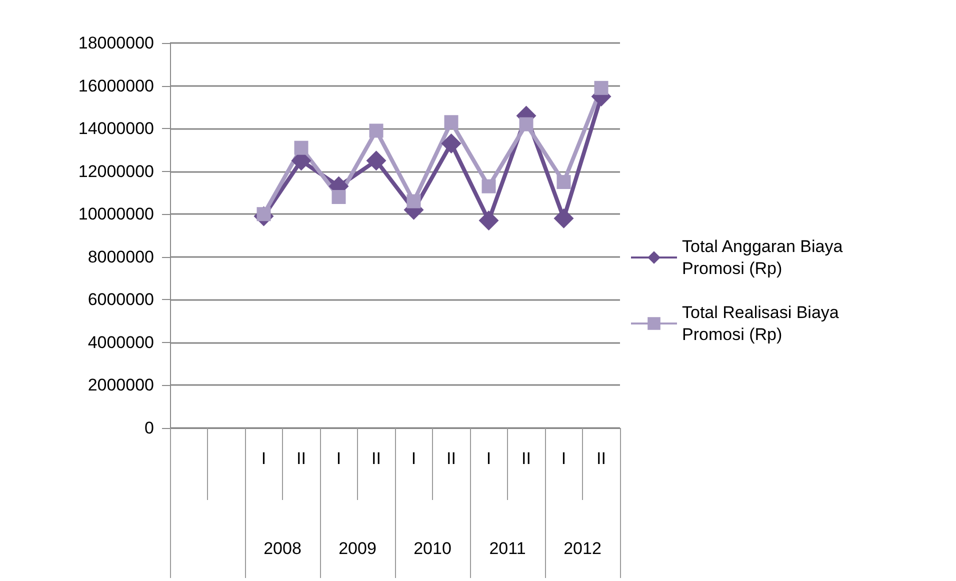 This screenshot has width=956, height=581. I want to click on text: 2008, so click(283, 548).